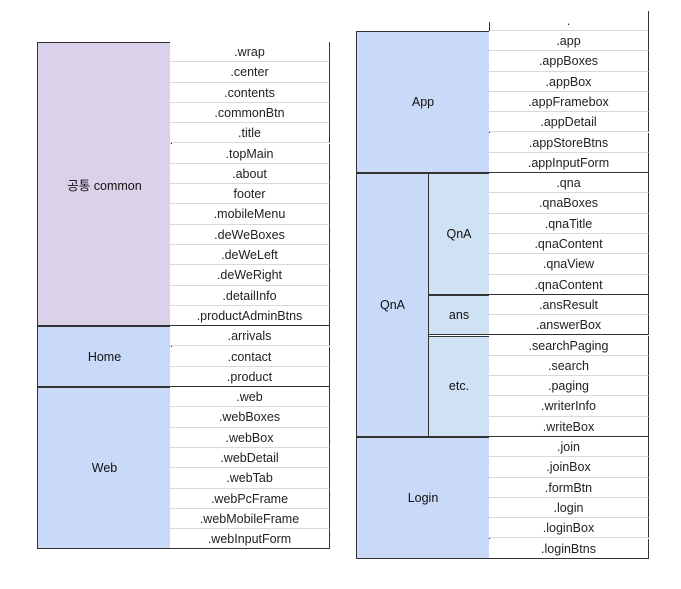 This screenshot has width=681, height=589. I want to click on class-name-cell: .webBoxes, so click(250, 417).